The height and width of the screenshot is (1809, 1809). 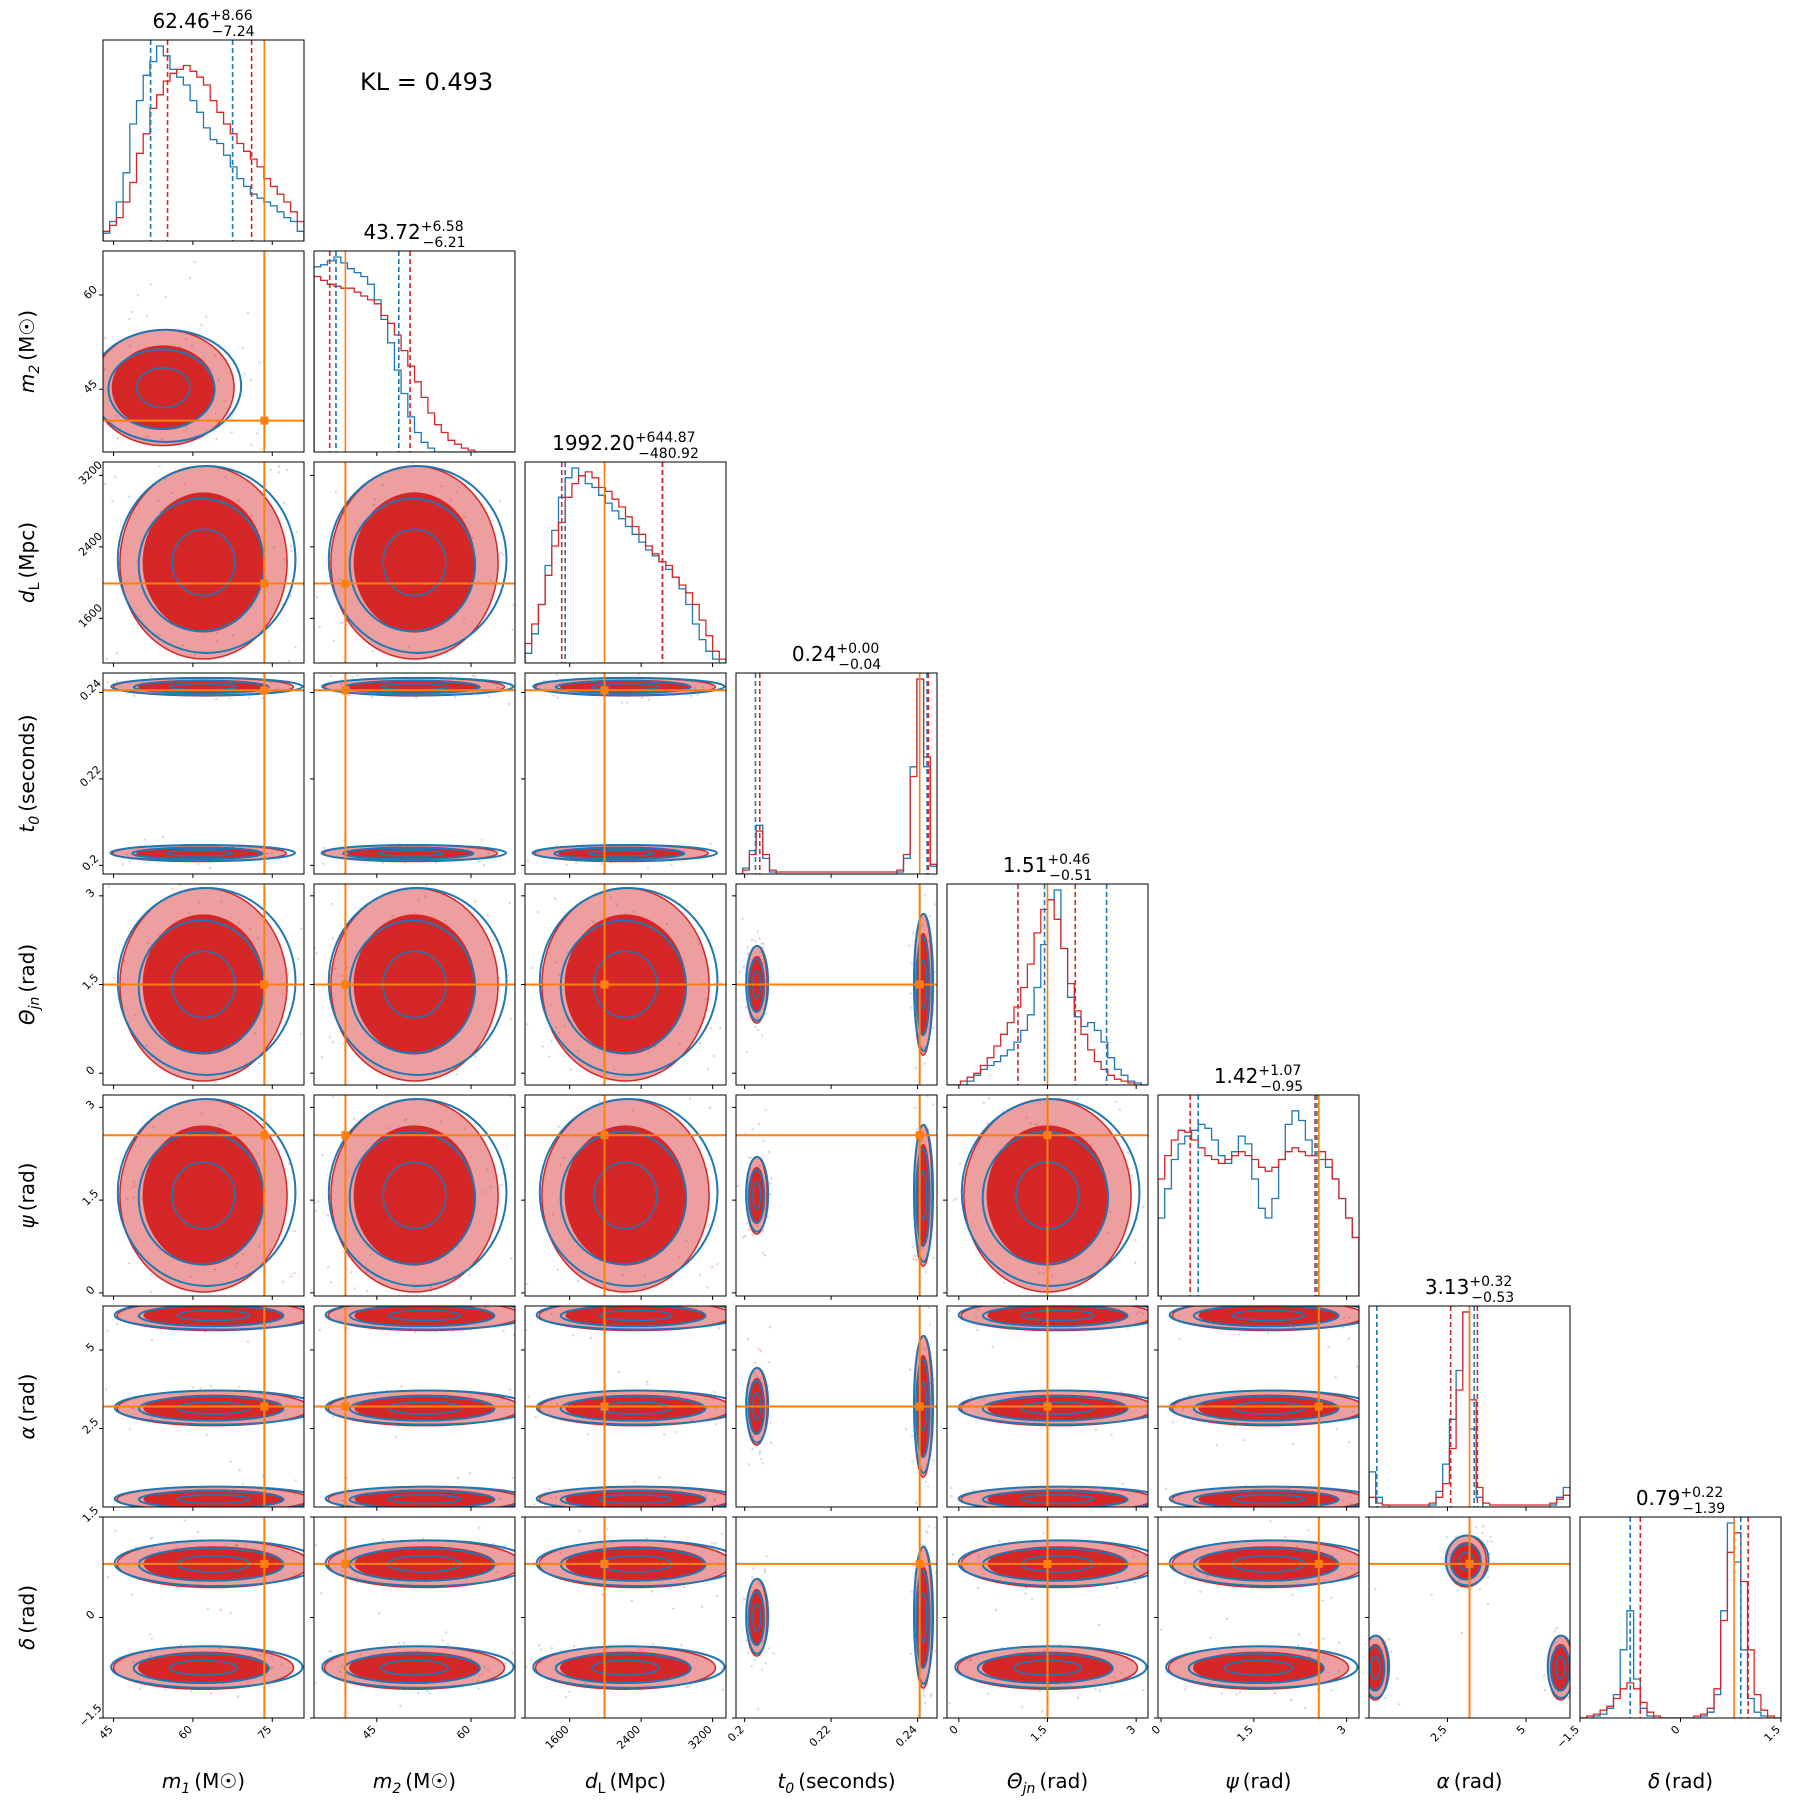 What do you see at coordinates (27, 1196) in the screenshot?
I see `y-axis-label-psi: ψ(rad)` at bounding box center [27, 1196].